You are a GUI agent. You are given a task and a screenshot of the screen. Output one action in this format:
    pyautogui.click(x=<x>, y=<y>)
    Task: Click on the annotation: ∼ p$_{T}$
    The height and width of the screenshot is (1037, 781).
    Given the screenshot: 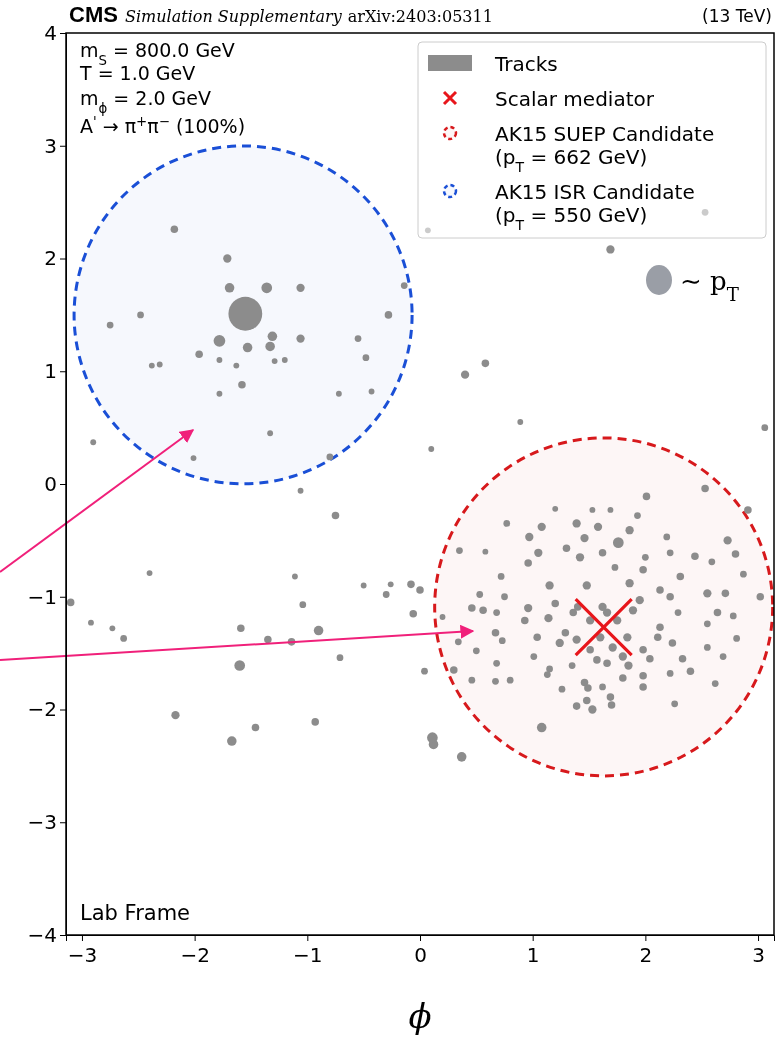 What is the action you would take?
    pyautogui.click(x=709, y=285)
    